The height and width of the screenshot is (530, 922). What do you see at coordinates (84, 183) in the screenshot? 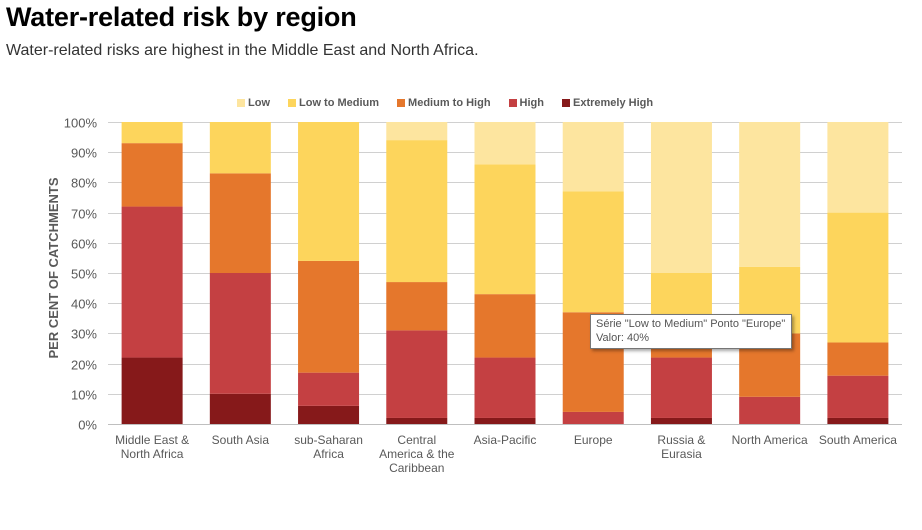
I see `y-tick-label: 80%` at bounding box center [84, 183].